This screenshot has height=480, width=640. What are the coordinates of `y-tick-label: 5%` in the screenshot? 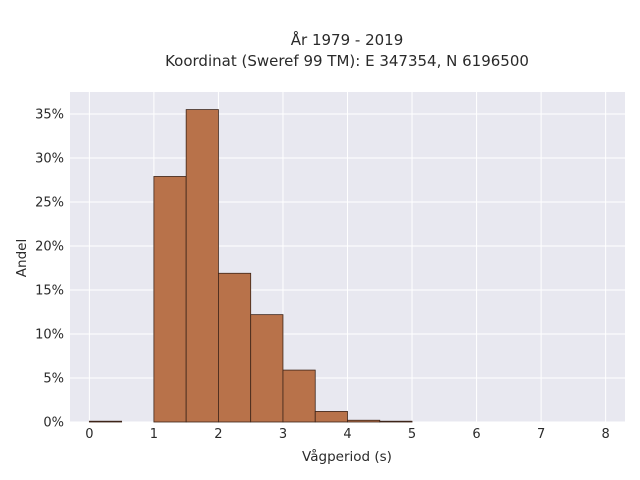 It's located at (53, 379).